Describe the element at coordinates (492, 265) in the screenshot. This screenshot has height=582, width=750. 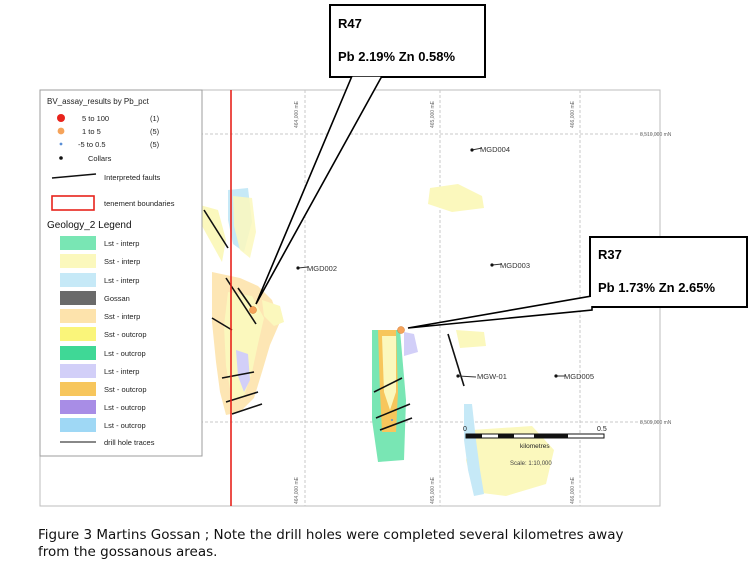
I see `collar-mgd003` at that location.